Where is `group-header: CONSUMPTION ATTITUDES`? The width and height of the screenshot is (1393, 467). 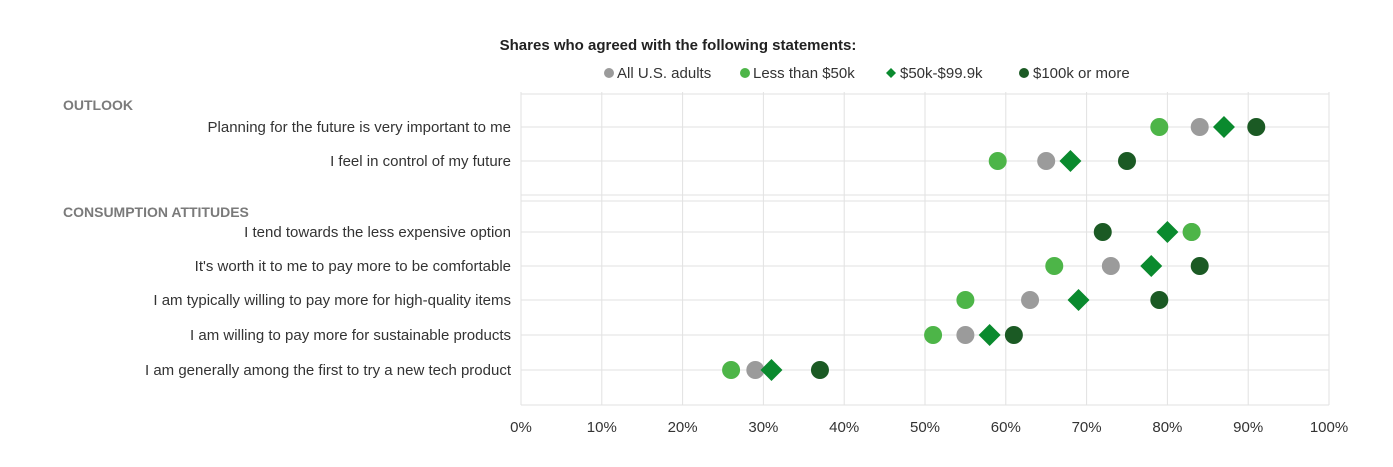
group-header: CONSUMPTION ATTITUDES is located at coordinates (156, 212).